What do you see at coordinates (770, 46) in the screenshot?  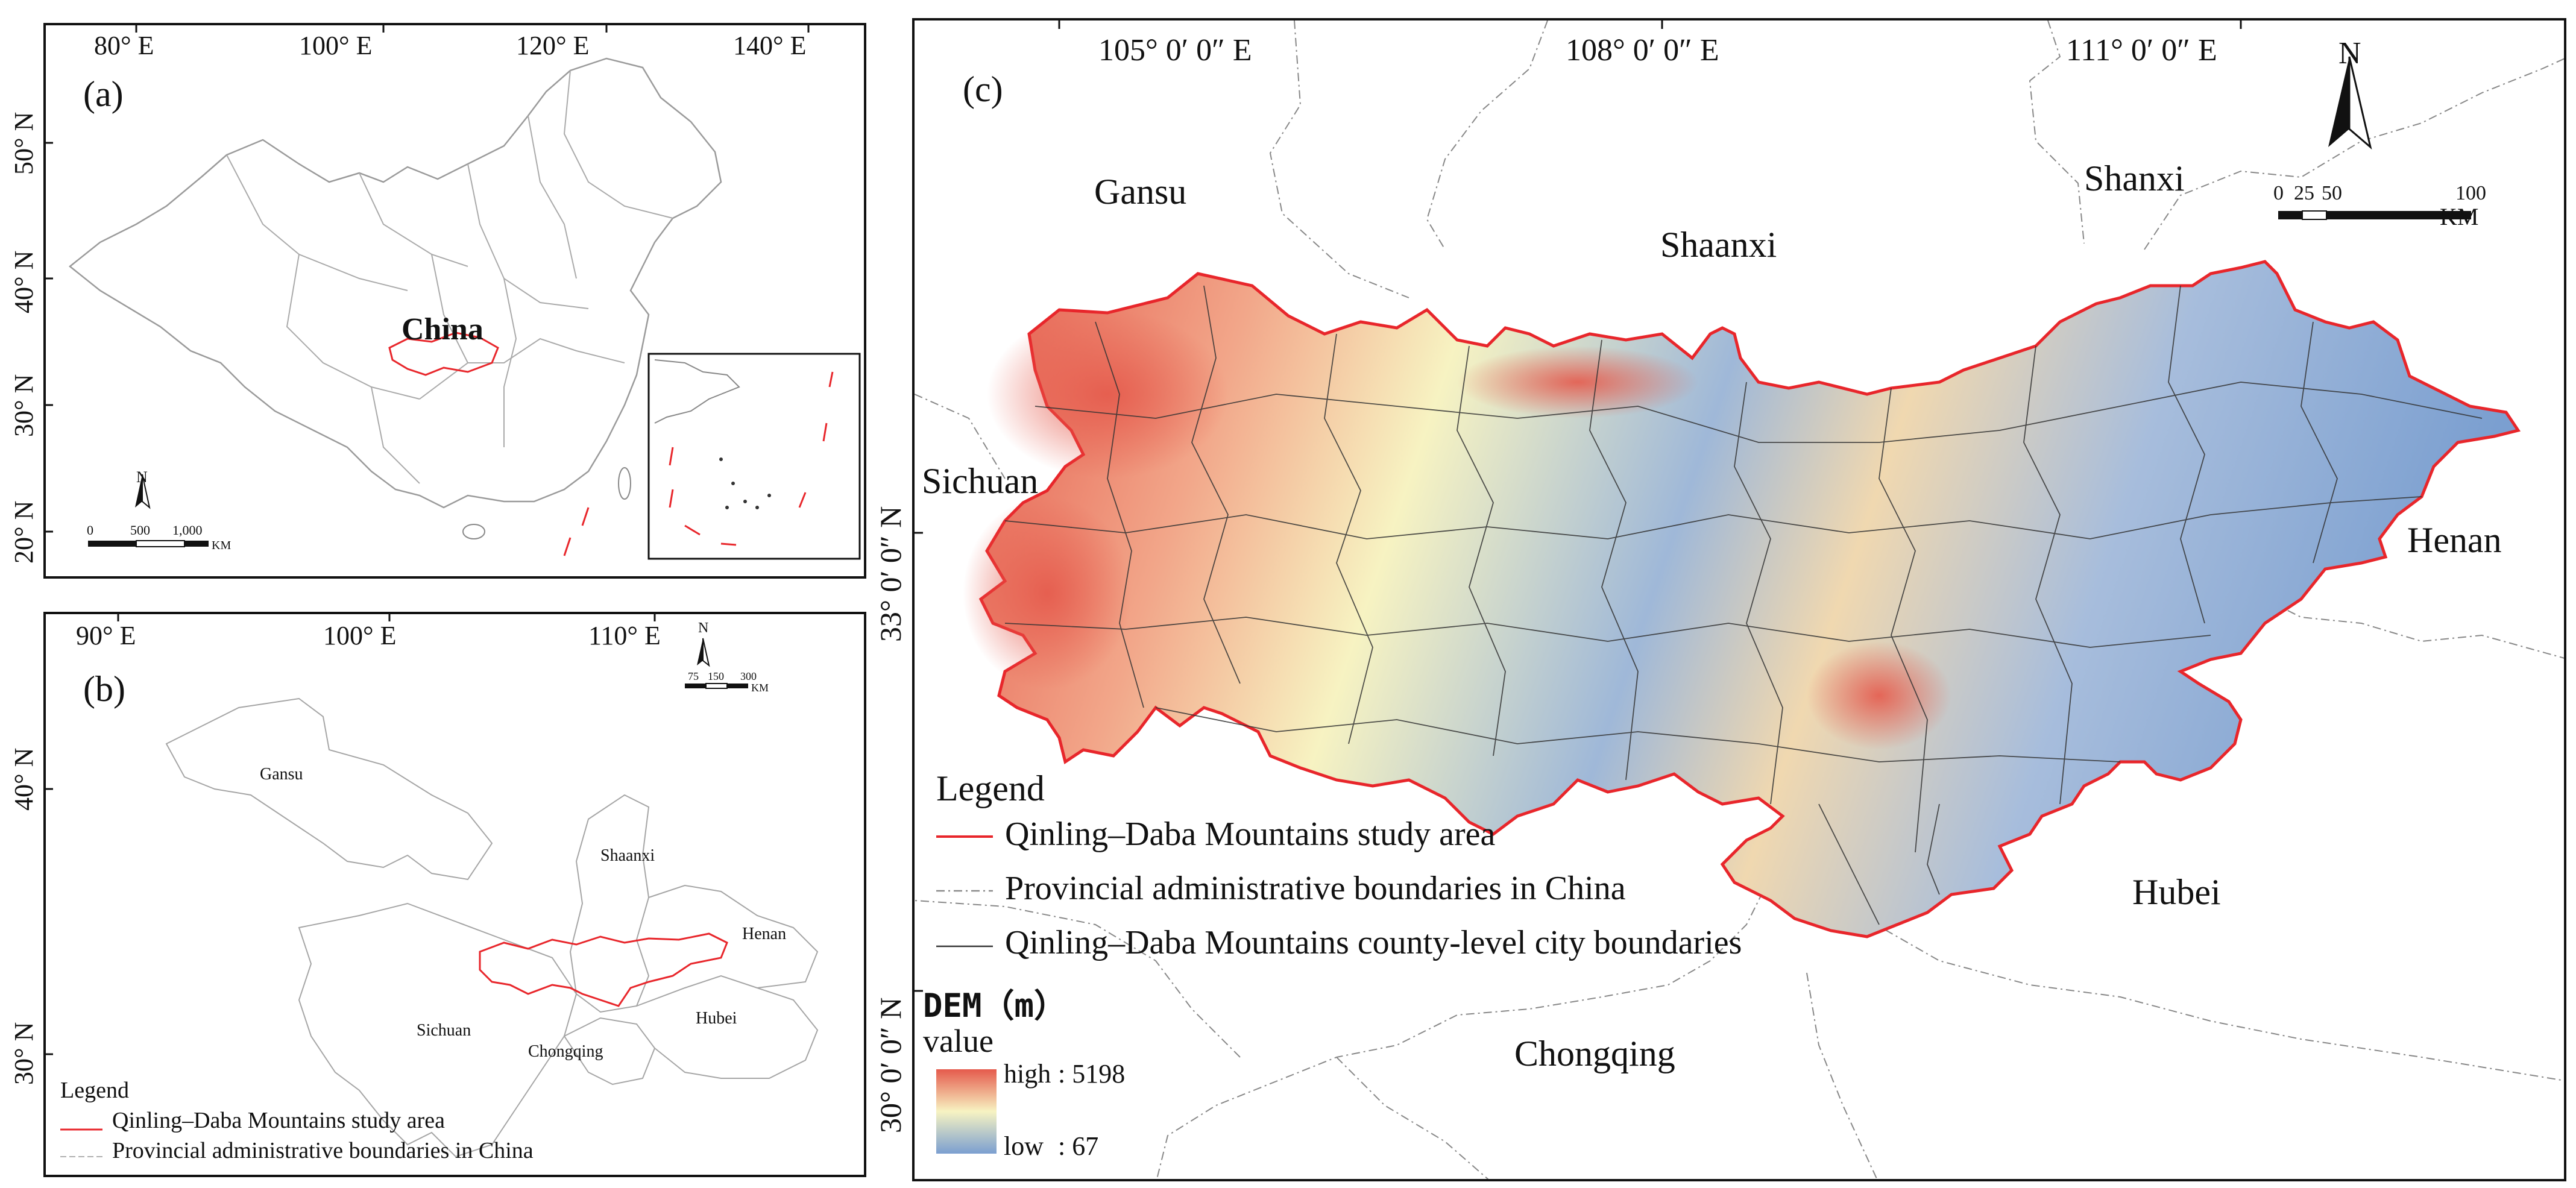 I see `lon-tick-140: 140° E` at bounding box center [770, 46].